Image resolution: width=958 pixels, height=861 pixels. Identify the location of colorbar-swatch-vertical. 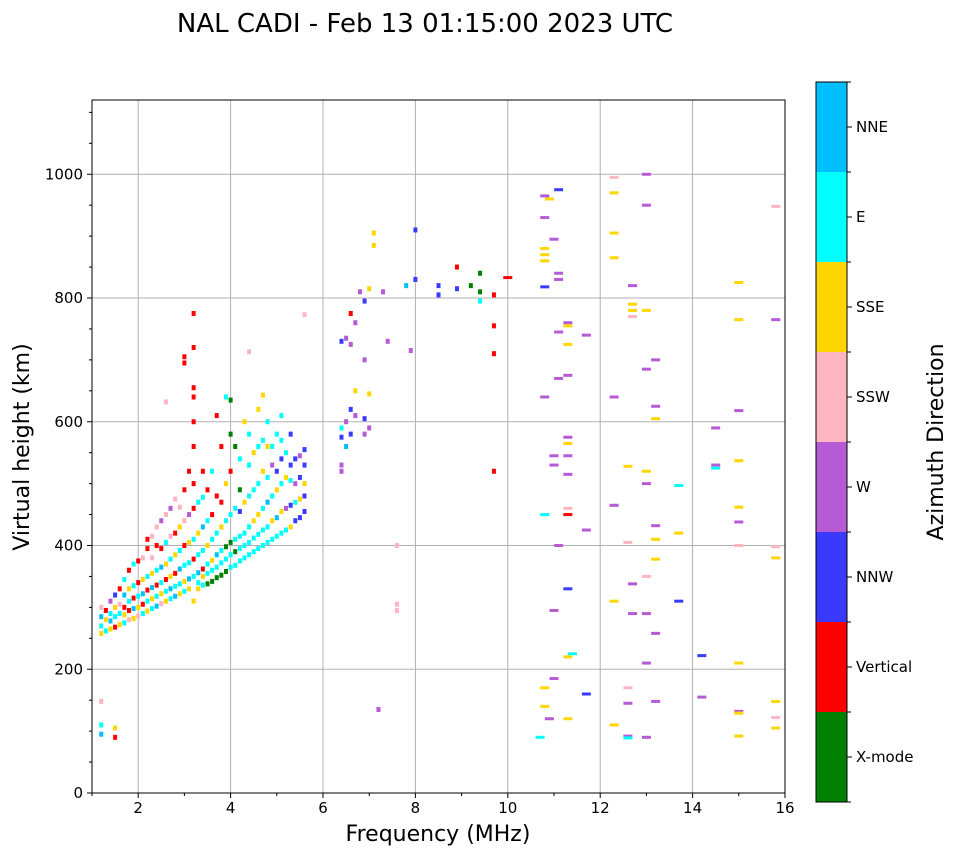
(831, 667).